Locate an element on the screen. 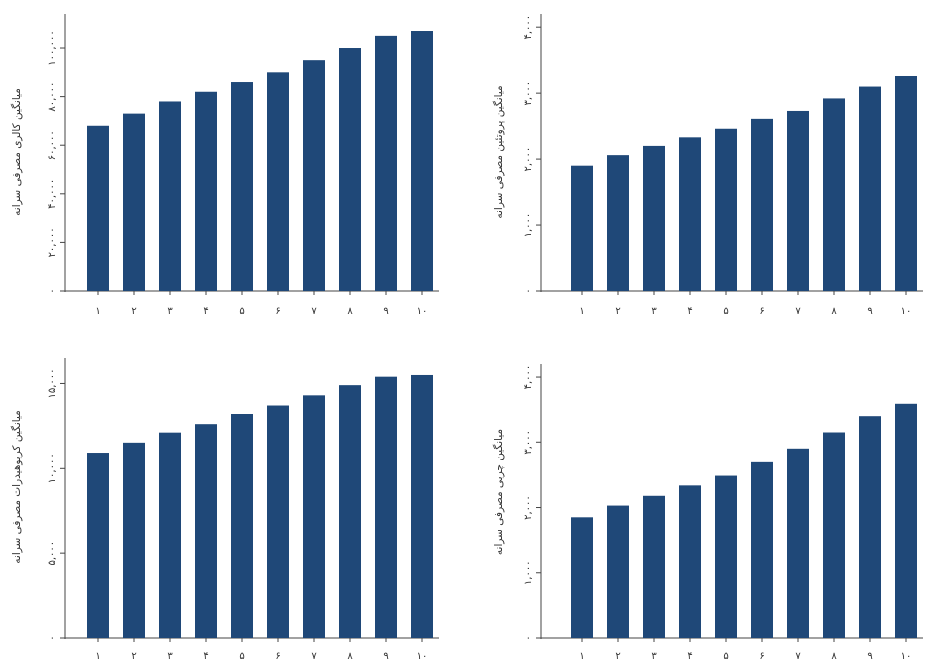  y-tick-label: ۱۰۰,۰۰۰ is located at coordinates (52, 47).